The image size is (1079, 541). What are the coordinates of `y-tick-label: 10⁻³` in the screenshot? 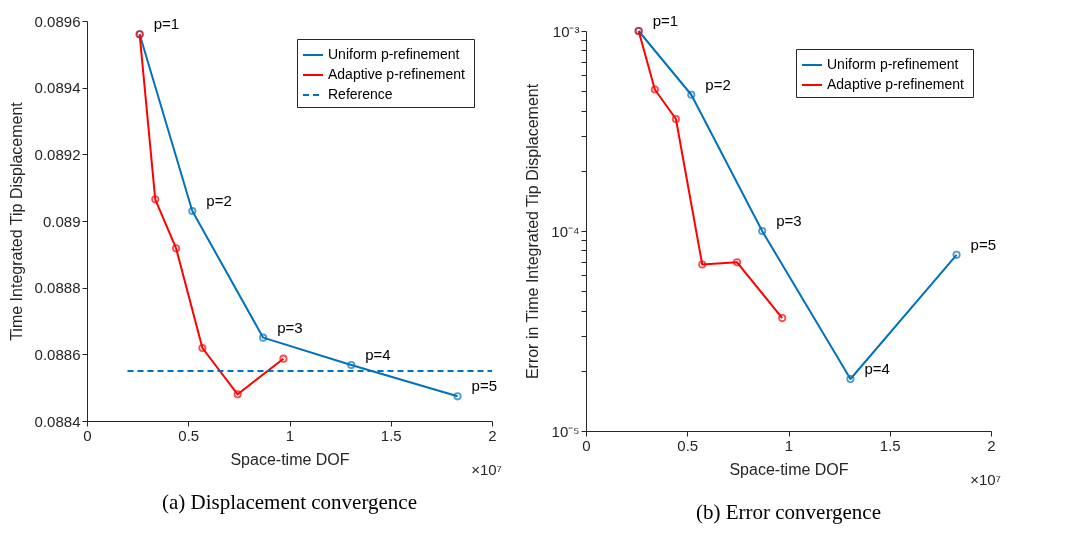 It's located at (566, 31).